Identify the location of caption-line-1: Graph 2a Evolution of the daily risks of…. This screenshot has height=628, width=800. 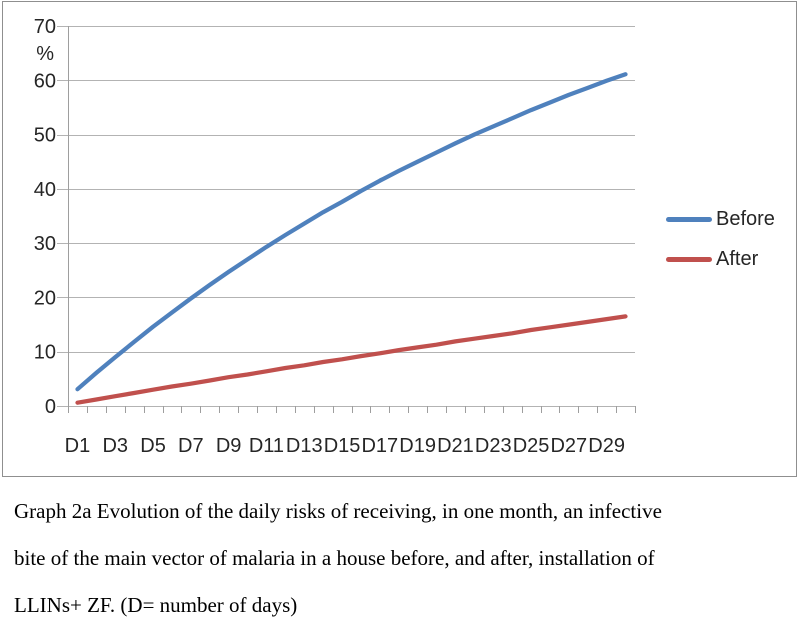
(338, 511).